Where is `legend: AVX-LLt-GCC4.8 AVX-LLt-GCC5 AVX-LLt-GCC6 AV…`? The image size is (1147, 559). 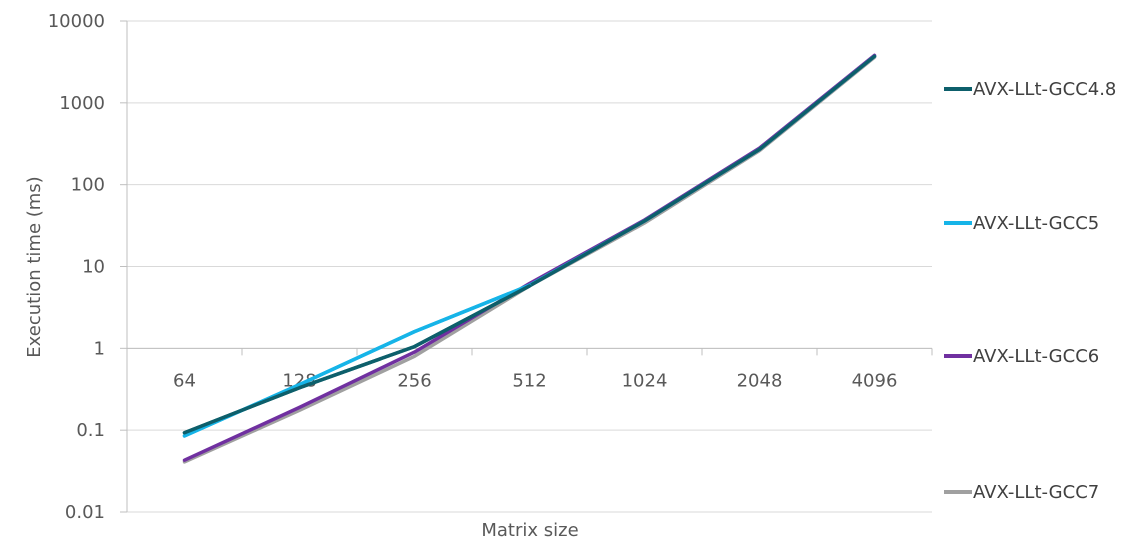 legend: AVX-LLt-GCC4.8 AVX-LLt-GCC5 AVX-LLt-GCC6 AV… is located at coordinates (1030, 291).